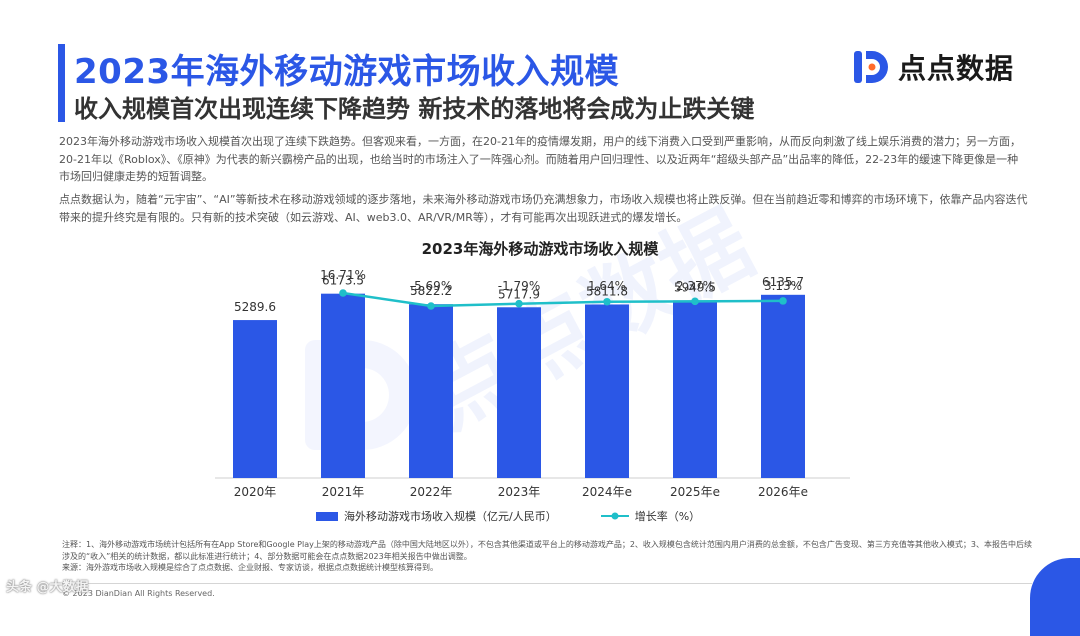 Image resolution: width=1080 pixels, height=636 pixels. Describe the element at coordinates (347, 72) in the screenshot. I see `page-title: 2023年海外移动游戏市场收入规模` at that location.